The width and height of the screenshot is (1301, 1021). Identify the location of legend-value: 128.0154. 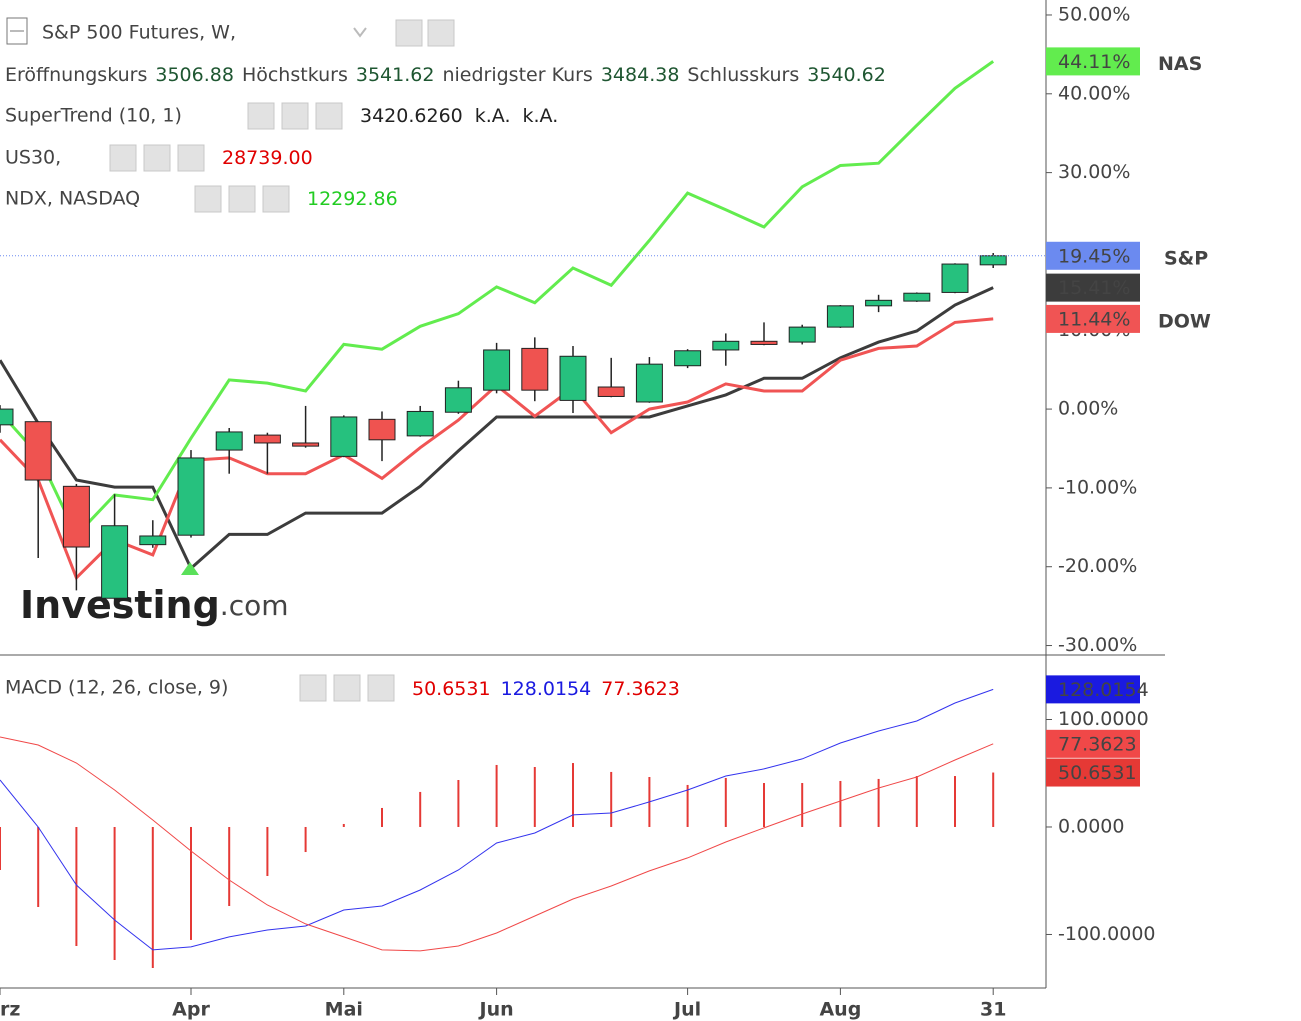
(546, 689).